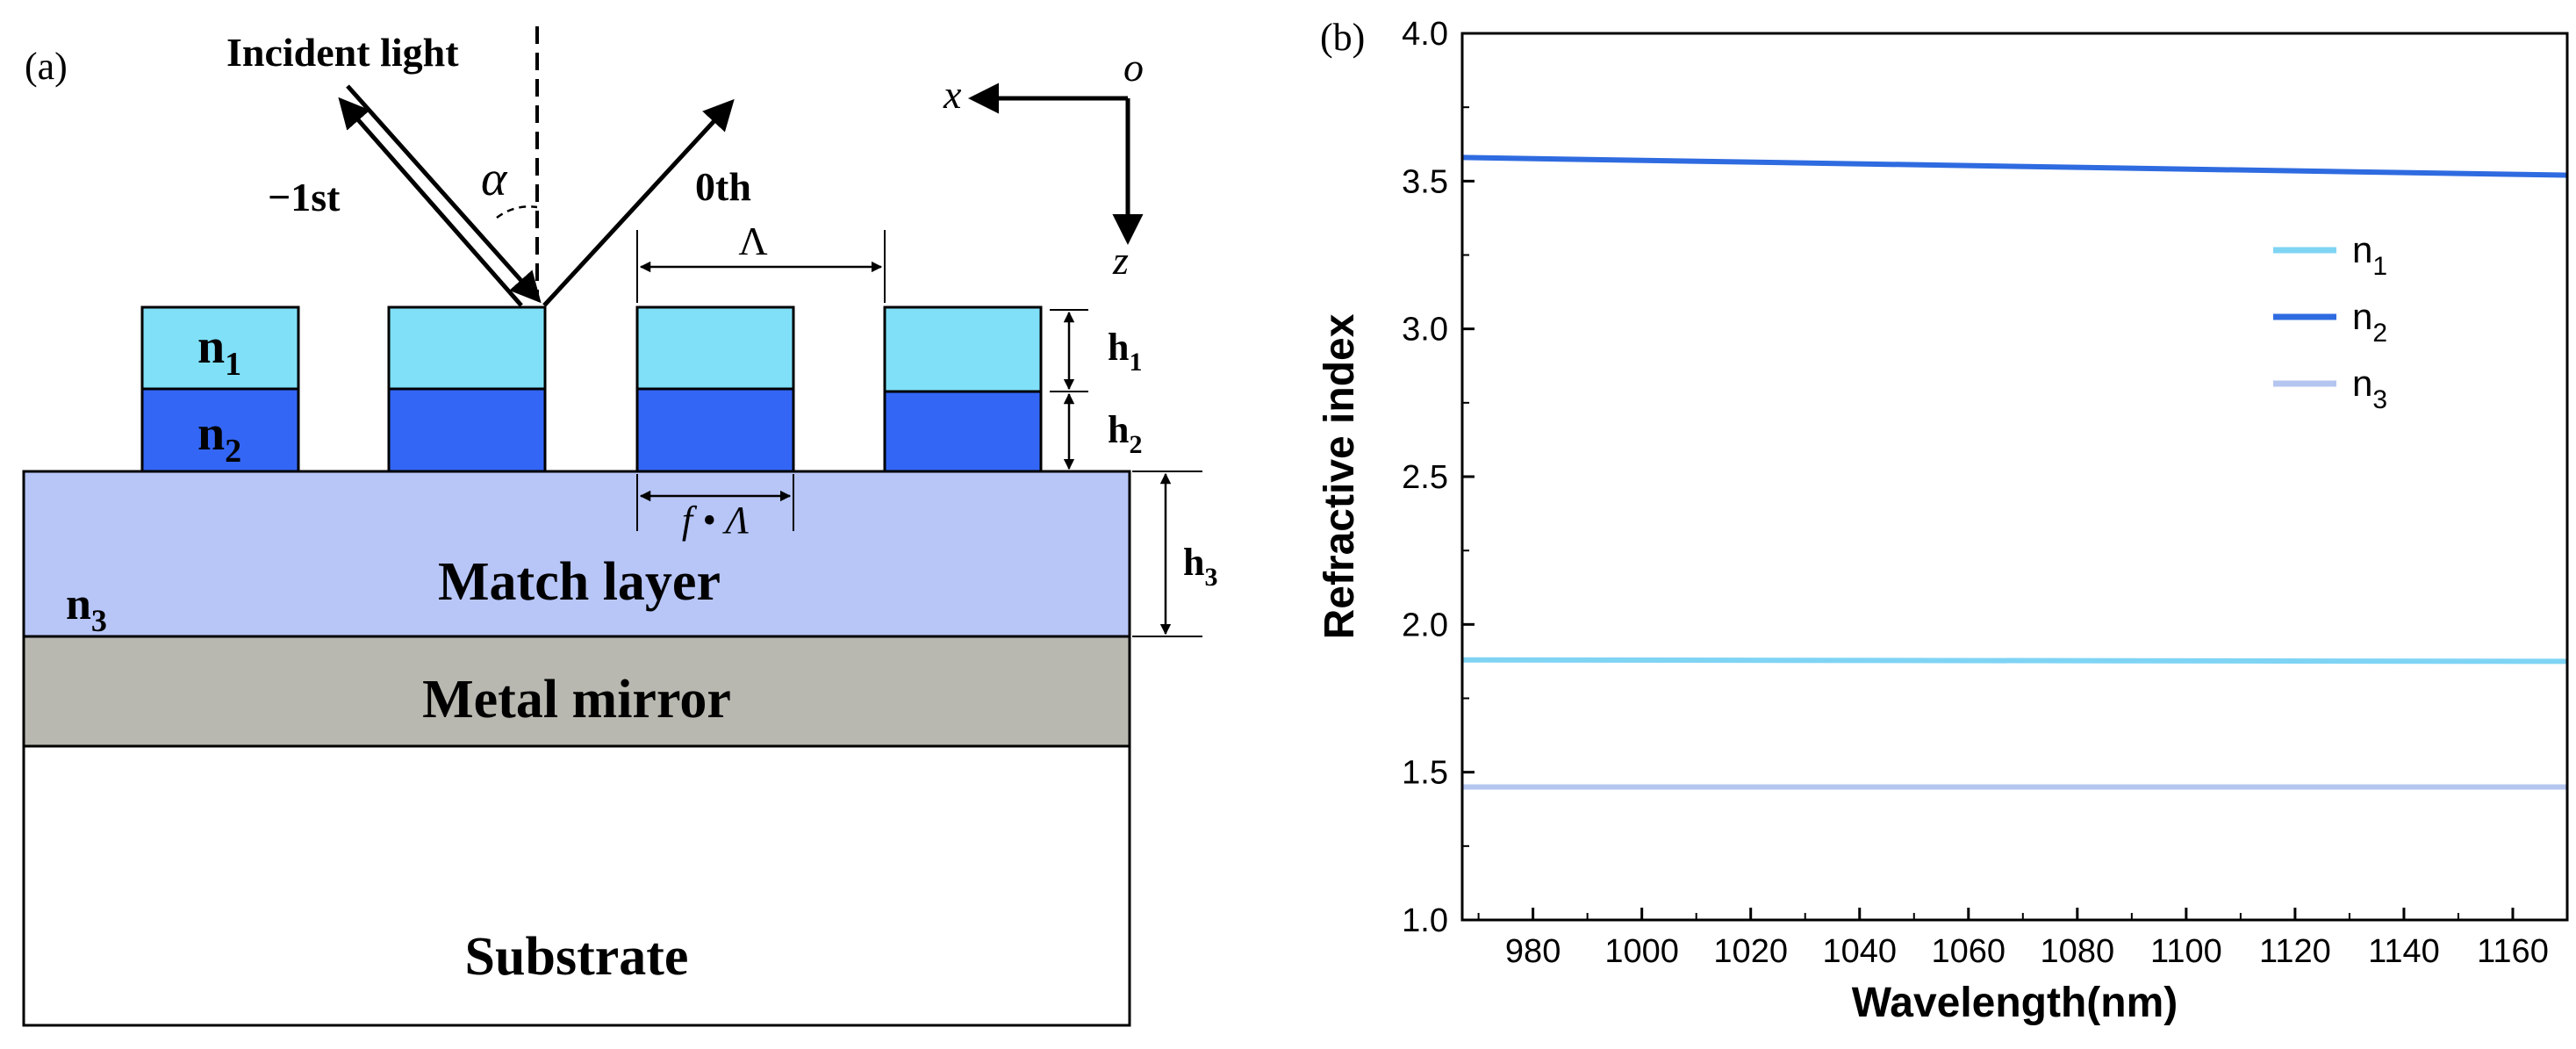 This screenshot has width=2576, height=1049. Describe the element at coordinates (2015, 166) in the screenshot. I see `series-line-n2` at that location.